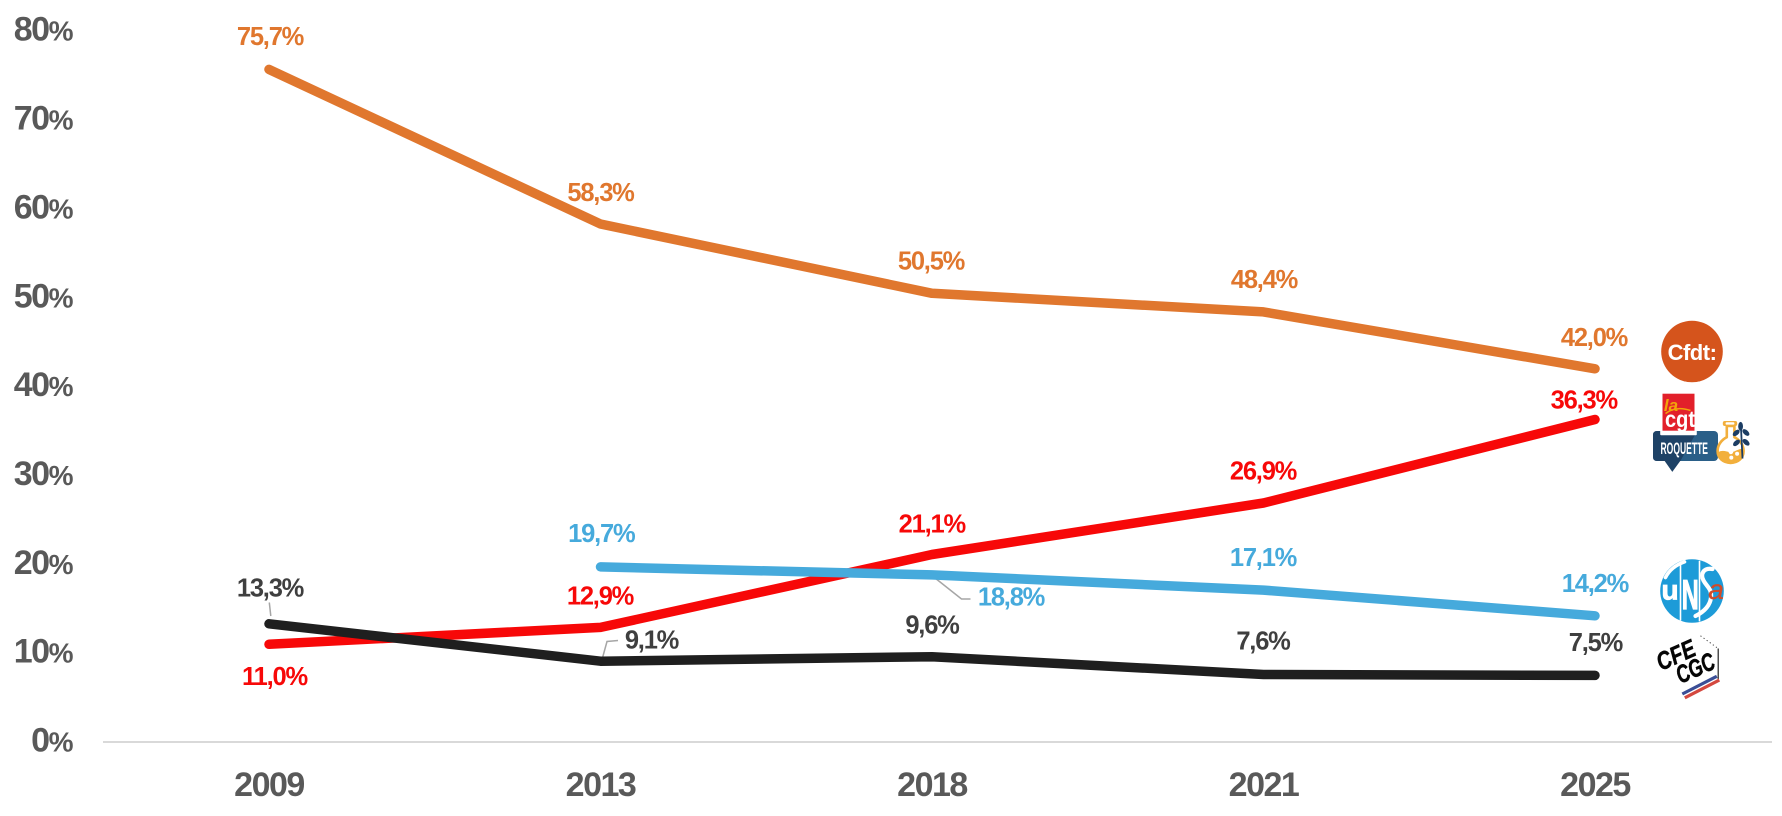  Describe the element at coordinates (44, 652) in the screenshot. I see `svg-text: 10%` at that location.